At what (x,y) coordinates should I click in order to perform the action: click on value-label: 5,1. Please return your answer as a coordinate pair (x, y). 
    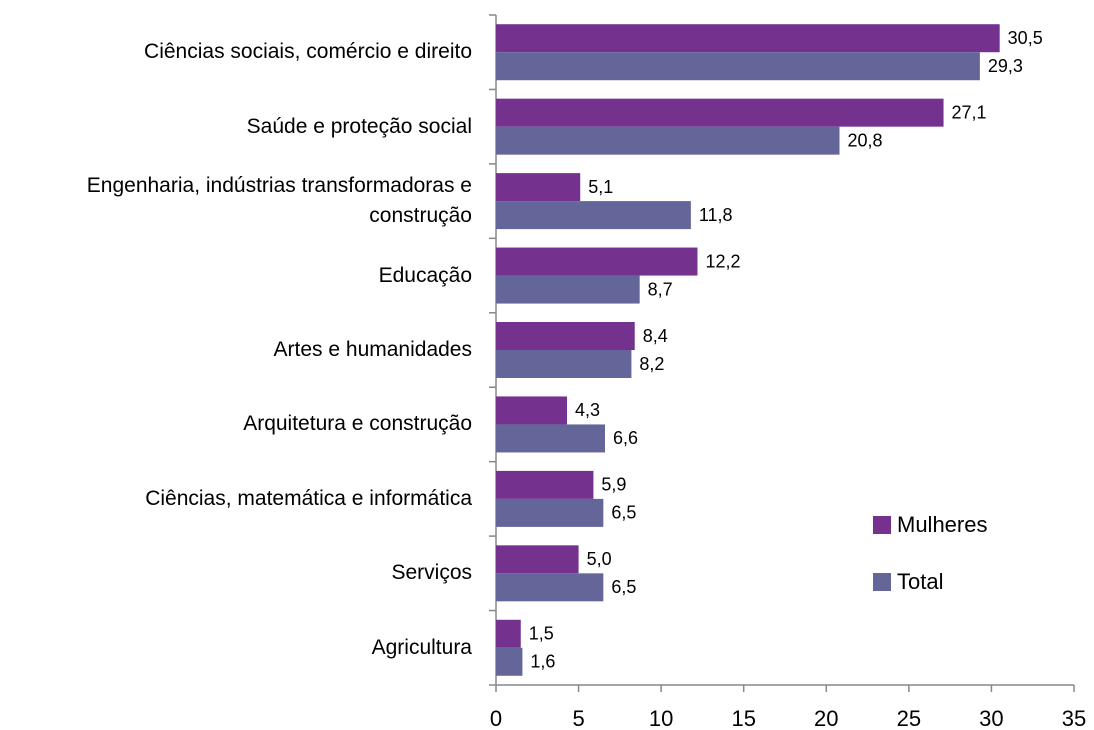
    Looking at the image, I should click on (600, 187).